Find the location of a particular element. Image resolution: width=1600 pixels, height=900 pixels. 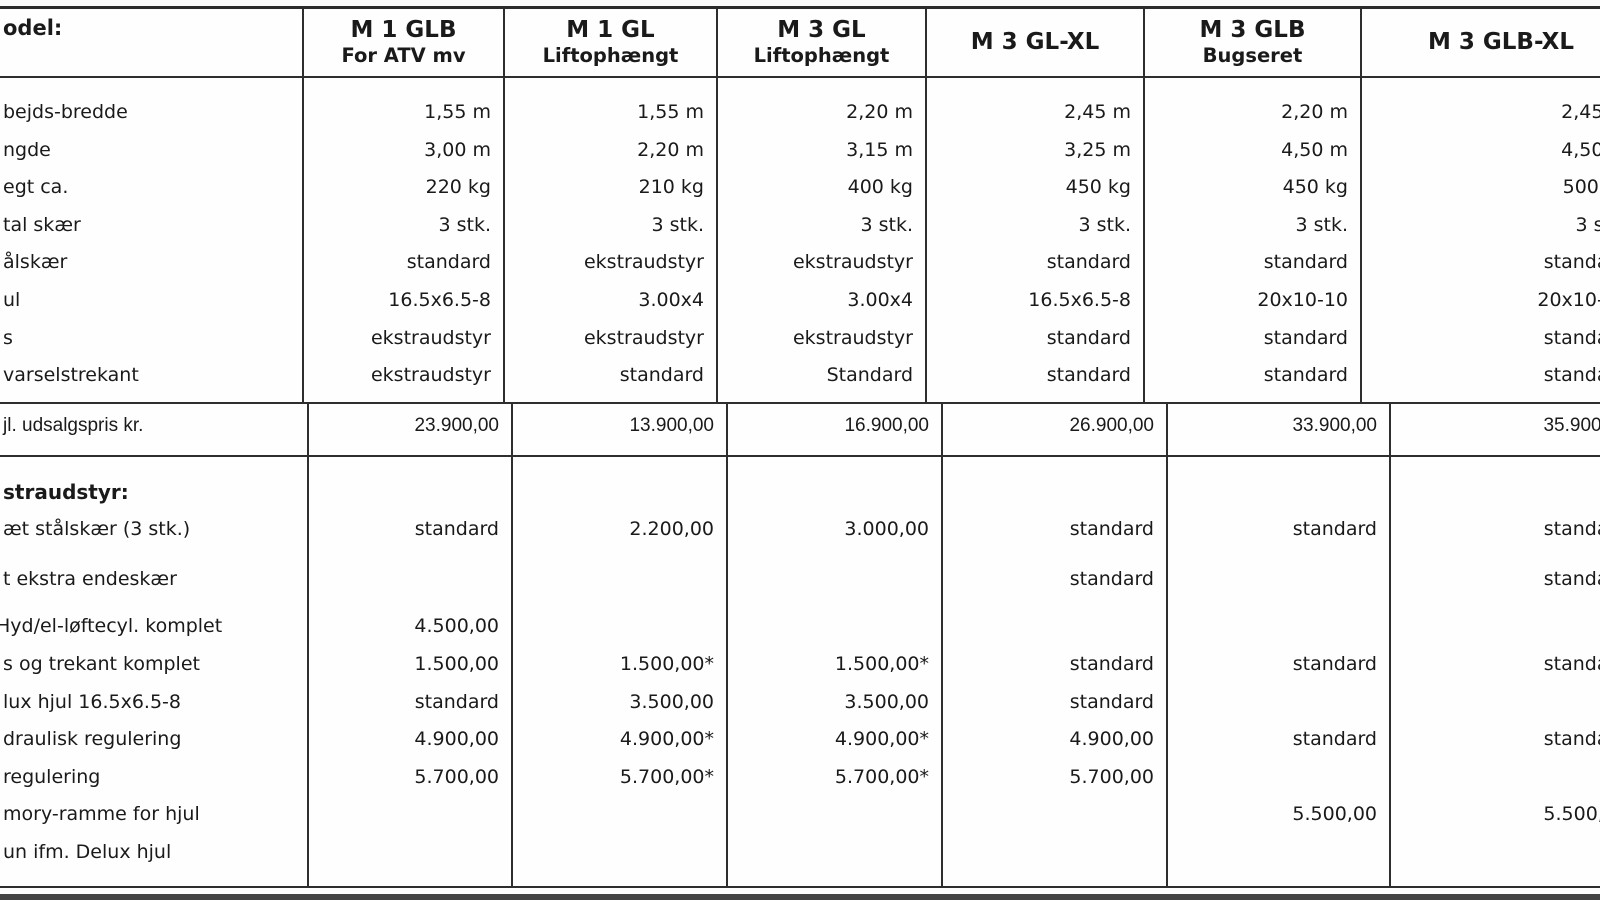

spec-row-label: egt ca. is located at coordinates (36, 187).